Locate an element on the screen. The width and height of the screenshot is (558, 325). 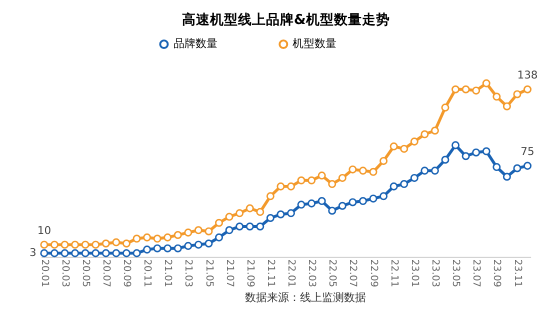
x-tick-label: 23.05 is located at coordinates (456, 273).